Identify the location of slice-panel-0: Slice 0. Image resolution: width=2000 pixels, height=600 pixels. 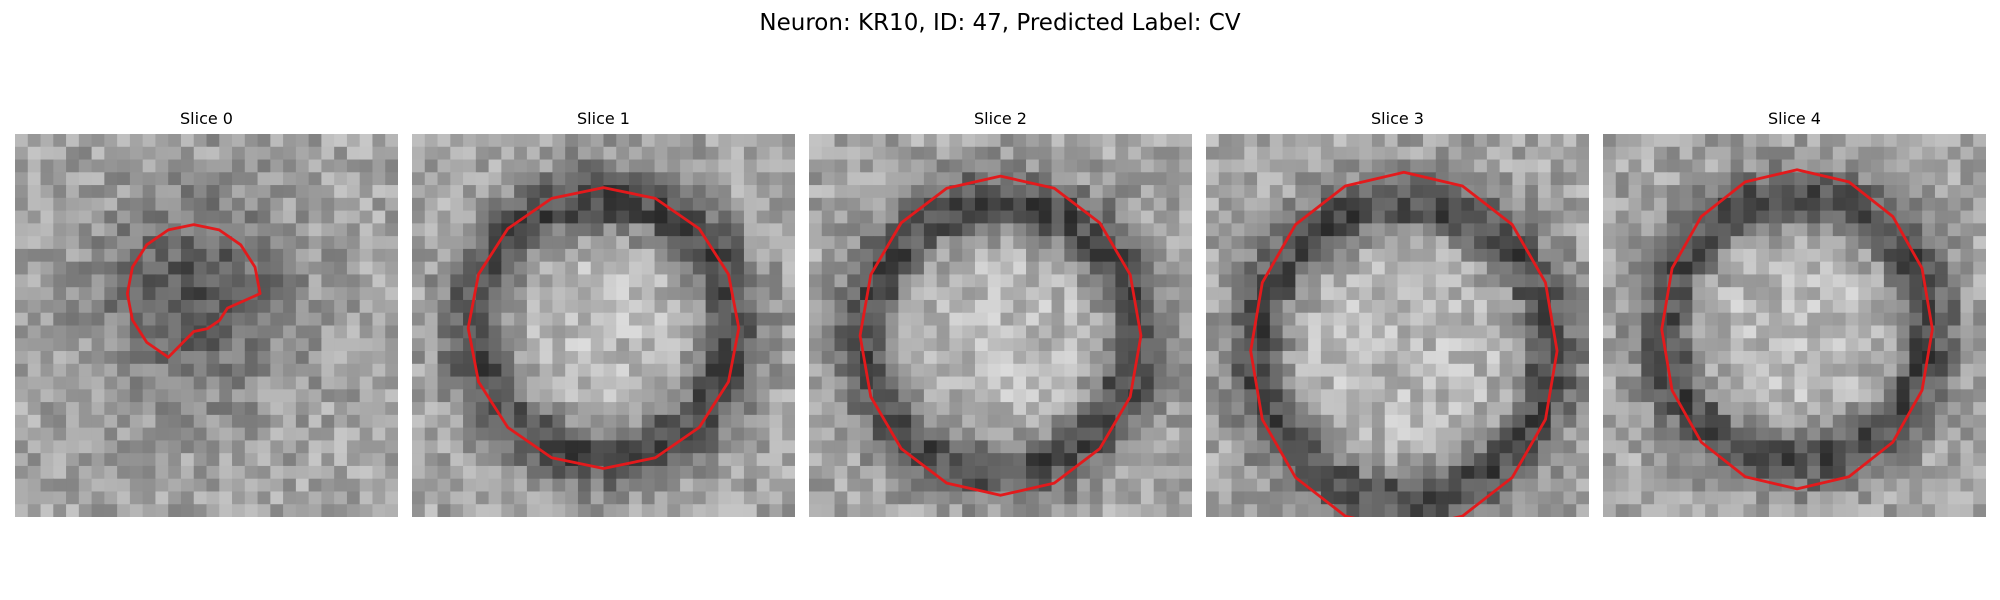
(206, 311).